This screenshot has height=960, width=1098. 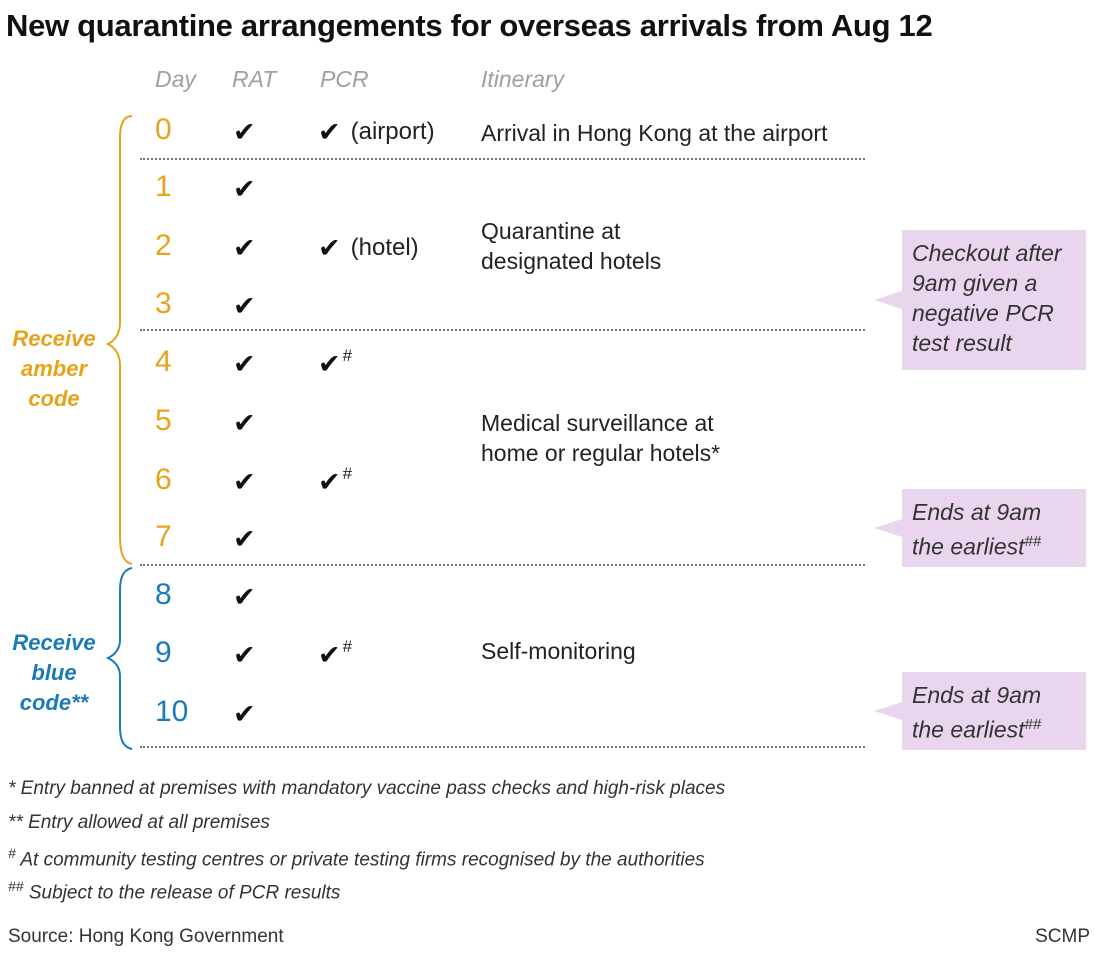 I want to click on itinerary-arrival: Arrival in Hong Kong at the airport, so click(x=654, y=133).